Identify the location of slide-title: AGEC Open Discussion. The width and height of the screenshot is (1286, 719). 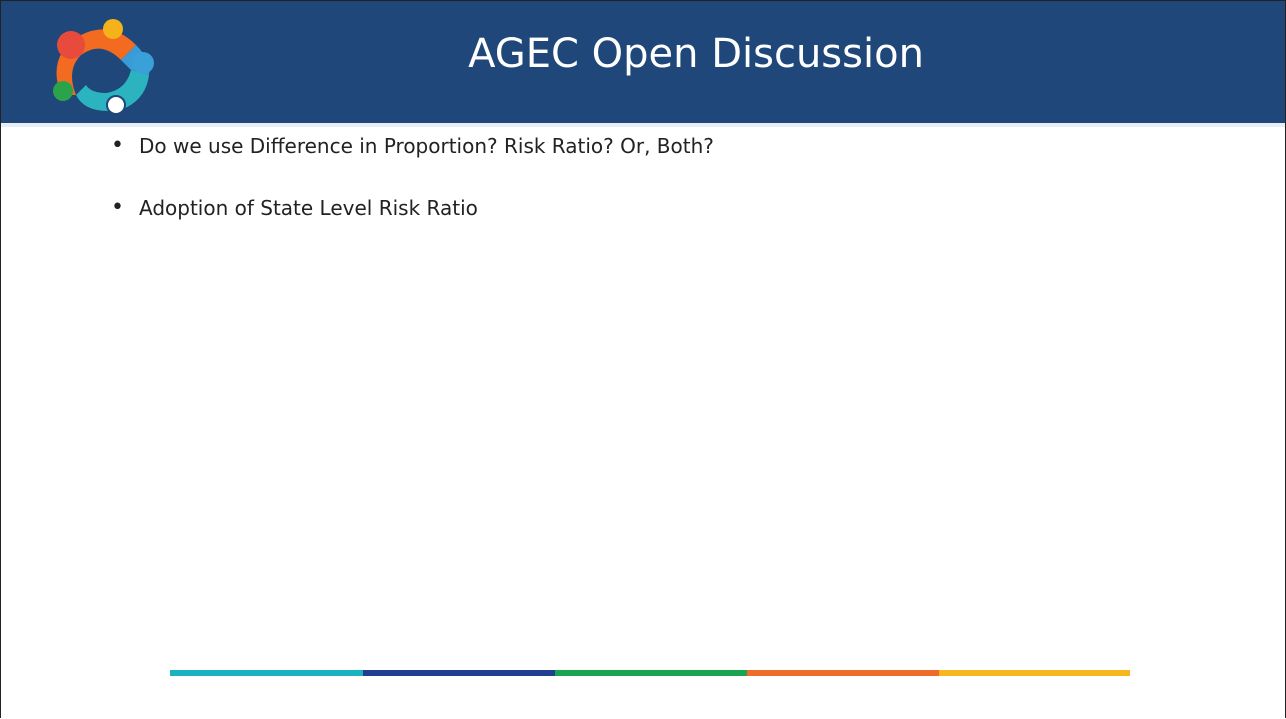
(696, 54).